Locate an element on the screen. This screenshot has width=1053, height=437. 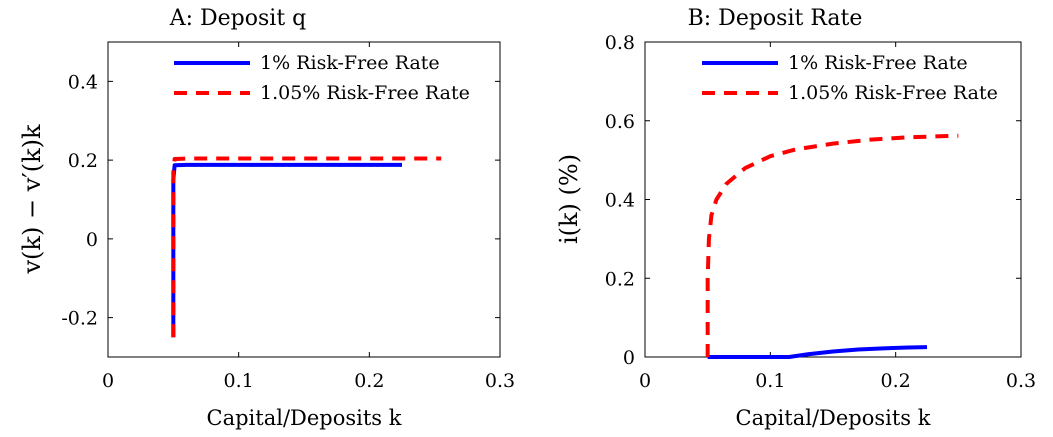
panel-a-x-tick-label: 0.3 is located at coordinates (500, 381).